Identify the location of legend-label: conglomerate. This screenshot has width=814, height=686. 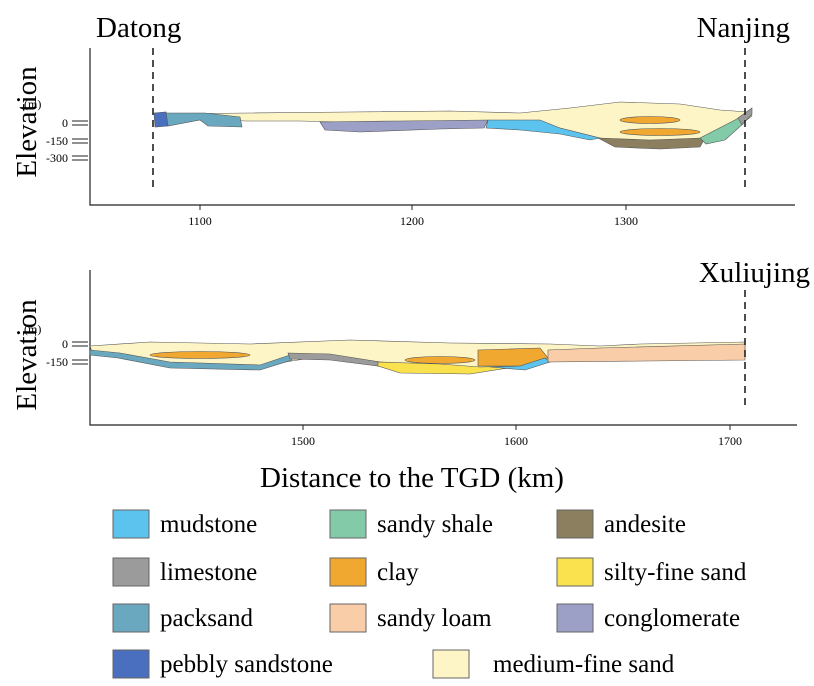
(672, 618).